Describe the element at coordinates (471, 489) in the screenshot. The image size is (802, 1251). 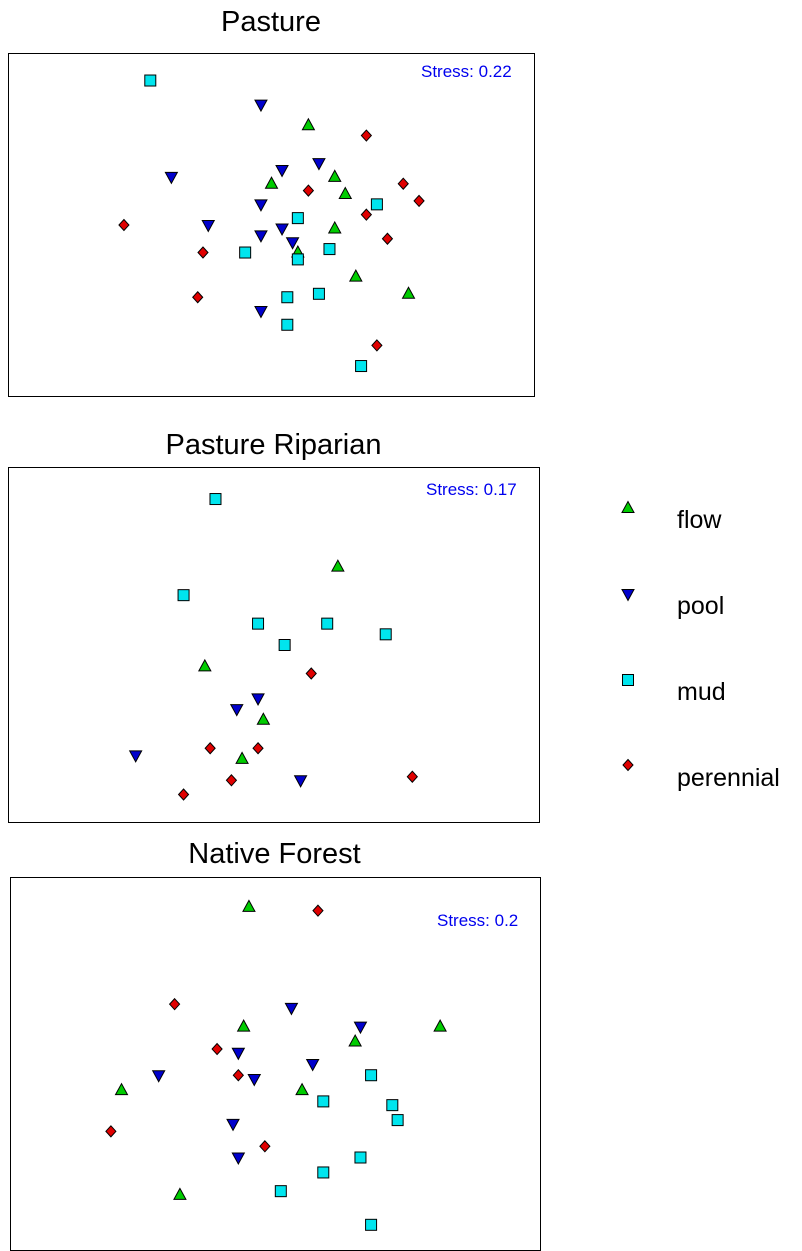
I see `stress-label-pasture-riparian: Stress: 0.17` at that location.